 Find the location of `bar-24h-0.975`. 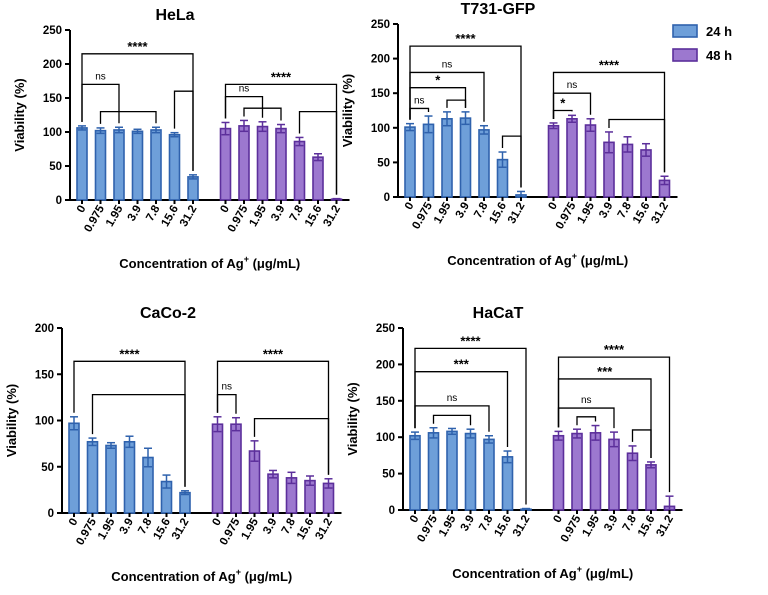

bar-24h-0.975 is located at coordinates (428, 160).